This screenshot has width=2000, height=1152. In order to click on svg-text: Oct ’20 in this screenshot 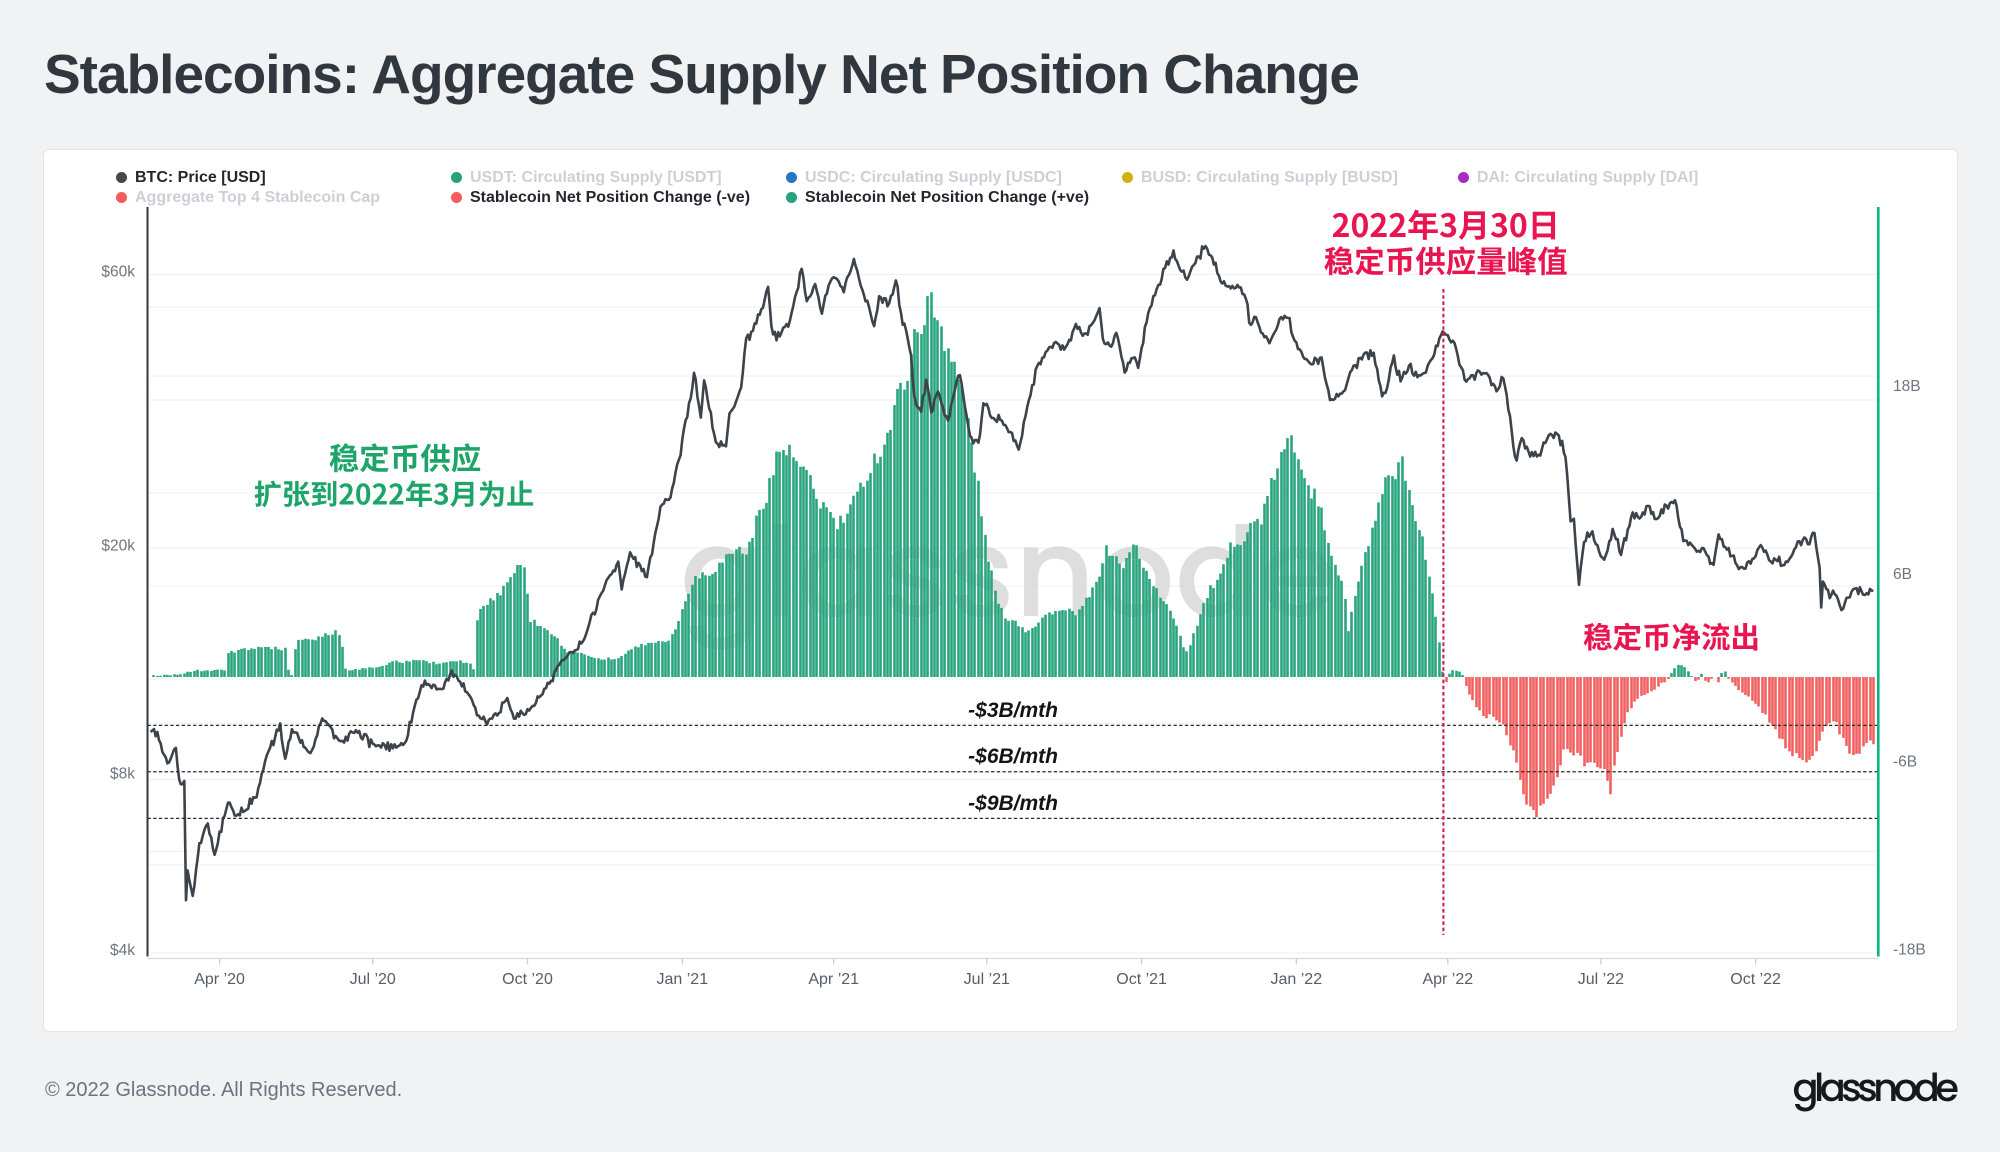, I will do `click(527, 979)`.